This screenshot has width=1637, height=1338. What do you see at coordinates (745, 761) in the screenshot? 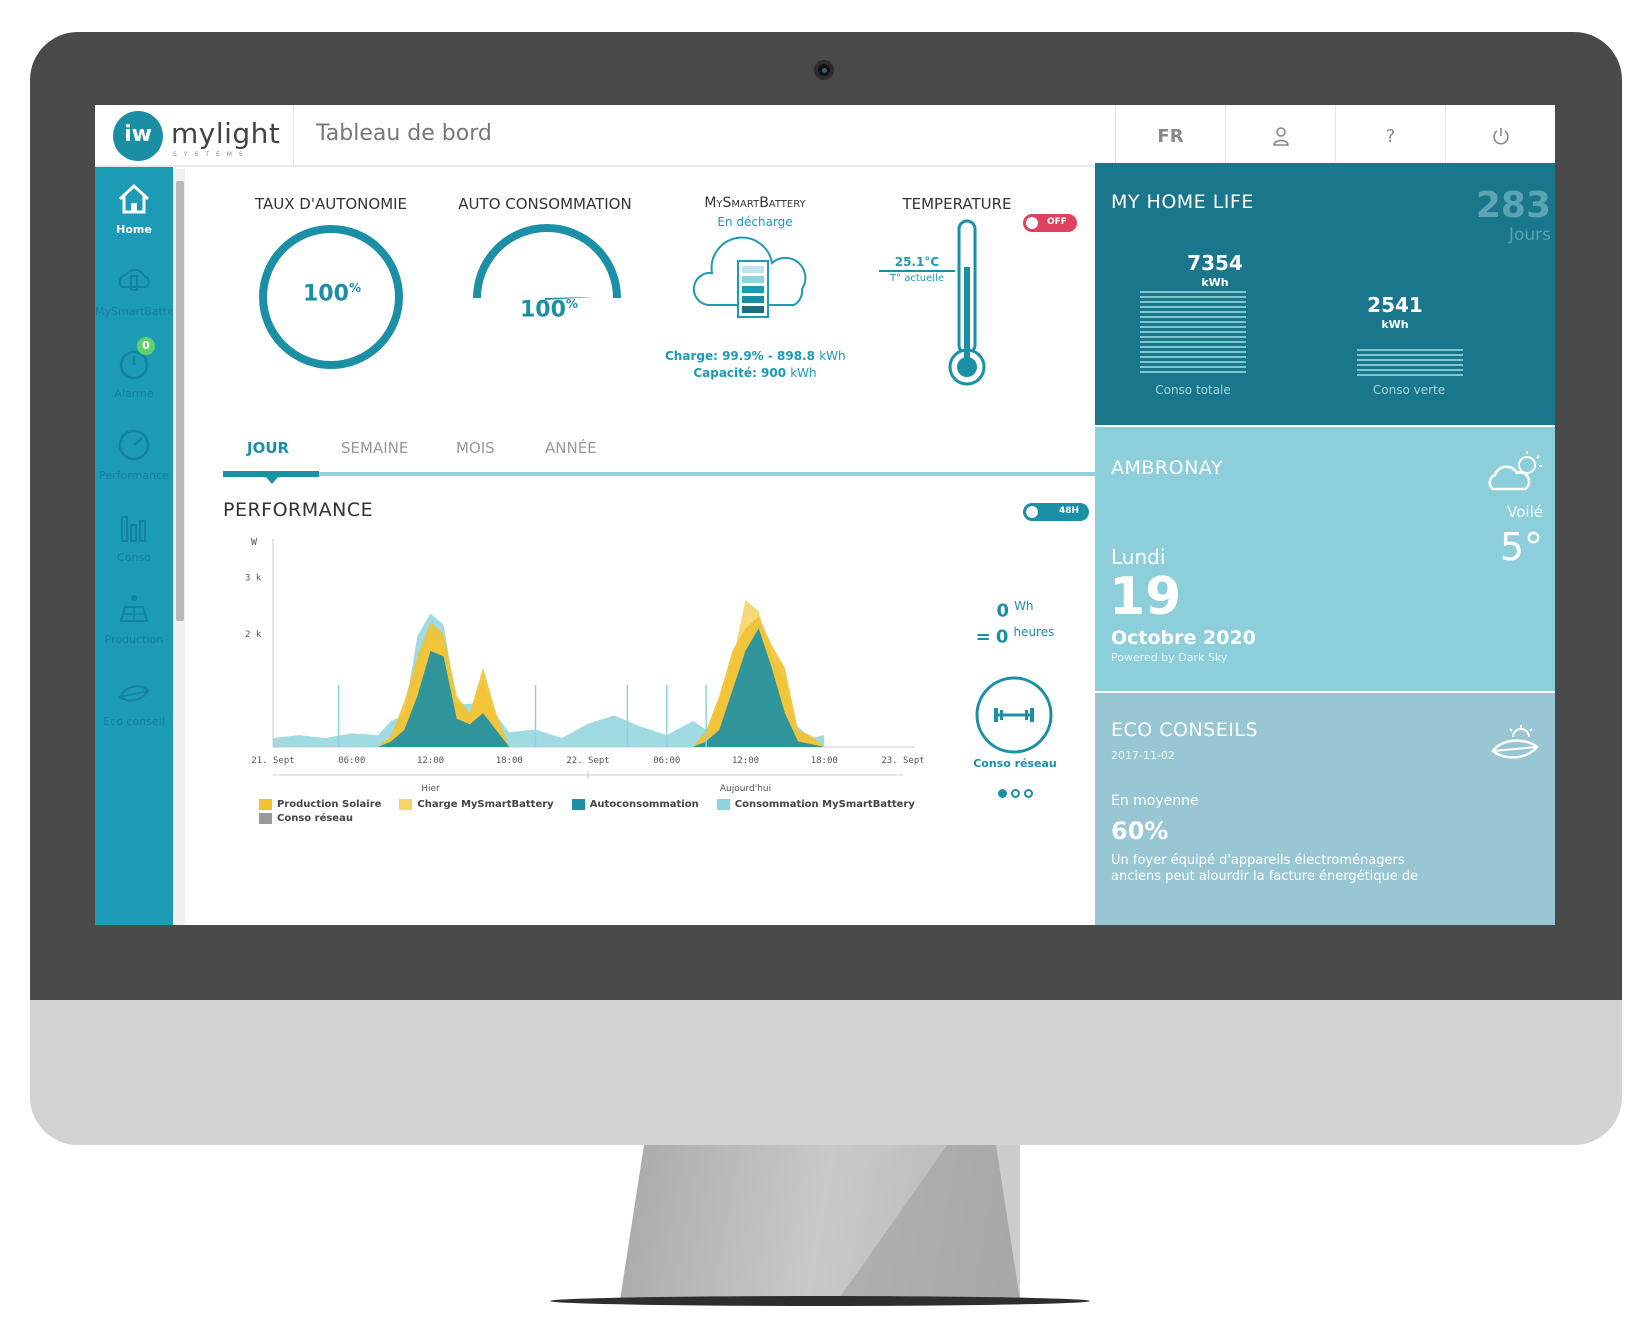
I see `x-tick-label: 12:00` at bounding box center [745, 761].